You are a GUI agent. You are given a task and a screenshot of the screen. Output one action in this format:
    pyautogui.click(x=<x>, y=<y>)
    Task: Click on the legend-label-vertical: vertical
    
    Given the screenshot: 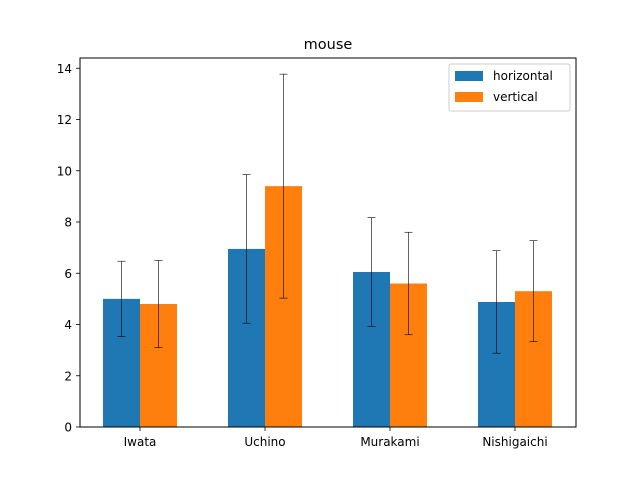 What is the action you would take?
    pyautogui.click(x=515, y=97)
    